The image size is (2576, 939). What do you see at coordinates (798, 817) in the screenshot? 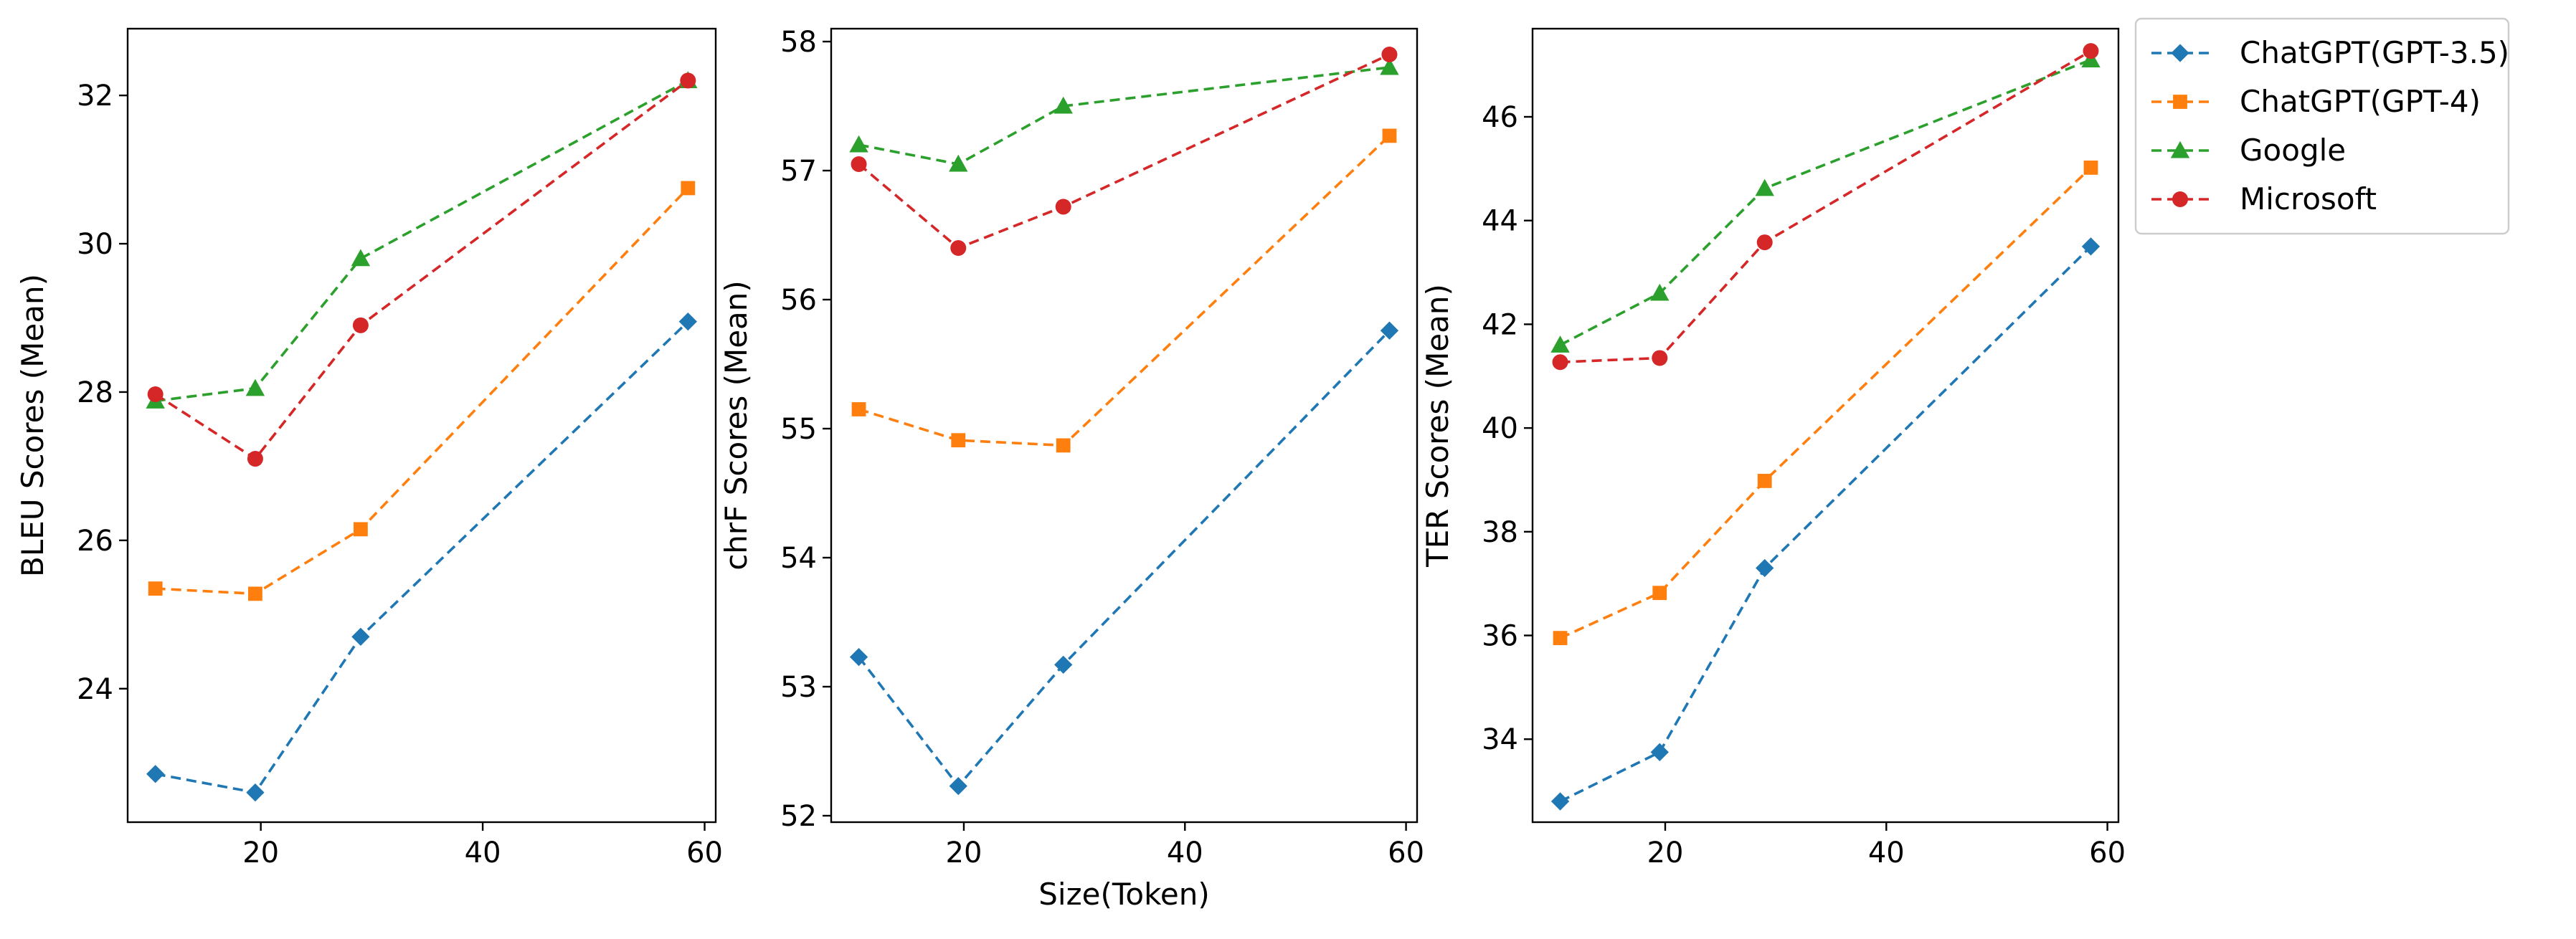
I see `y-tick-label: 52` at bounding box center [798, 817].